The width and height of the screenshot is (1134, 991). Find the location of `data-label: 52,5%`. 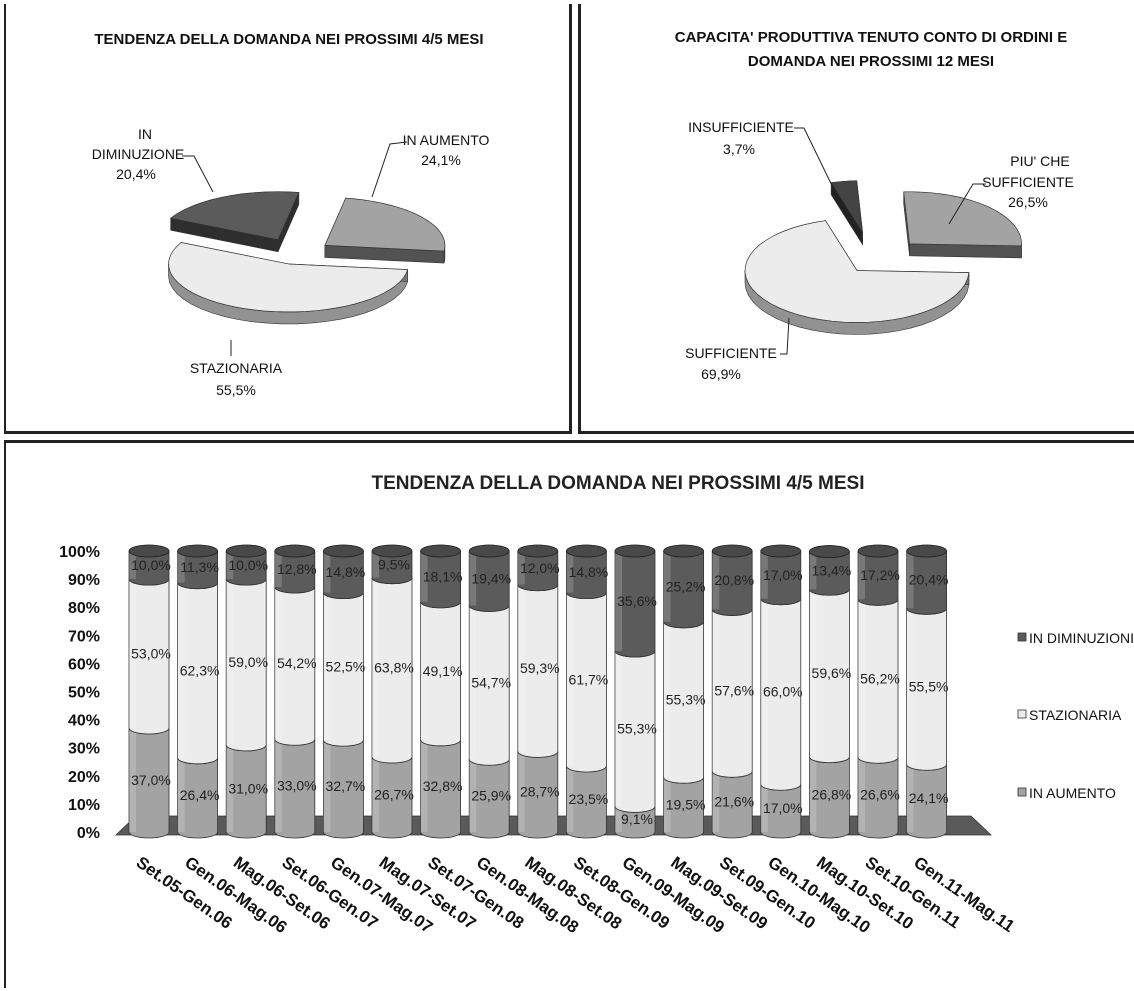

data-label: 52,5% is located at coordinates (346, 666).